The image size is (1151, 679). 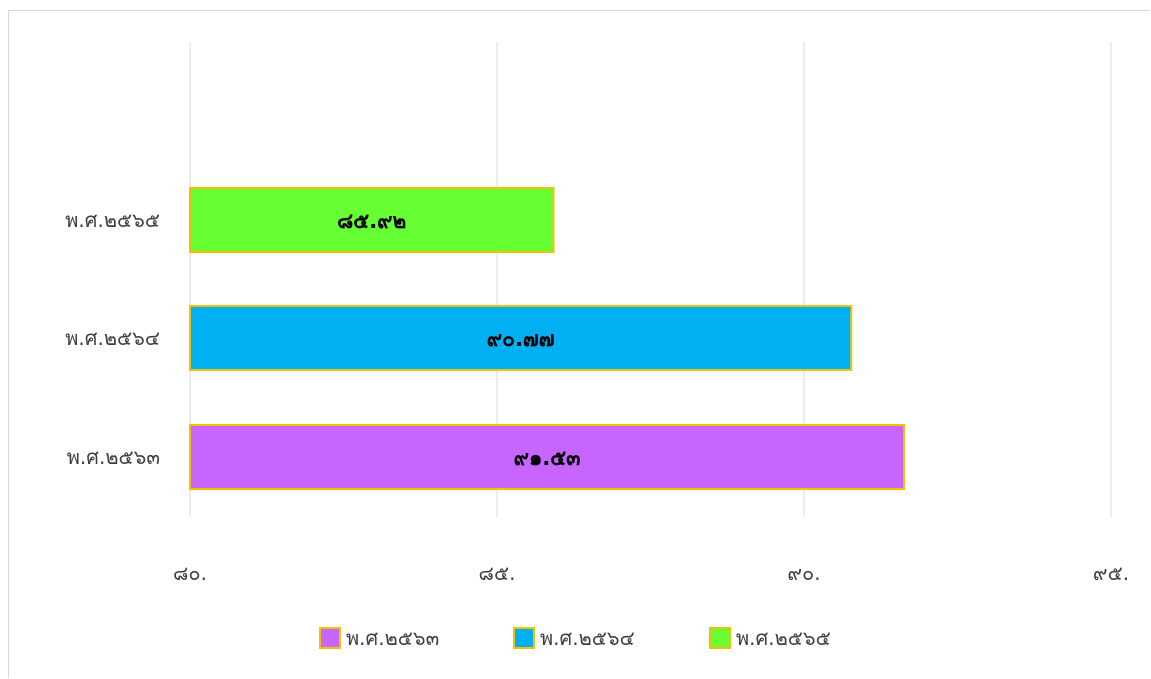 I want to click on category-label: พ.ศ.๒๕๖๔, so click(x=112, y=338).